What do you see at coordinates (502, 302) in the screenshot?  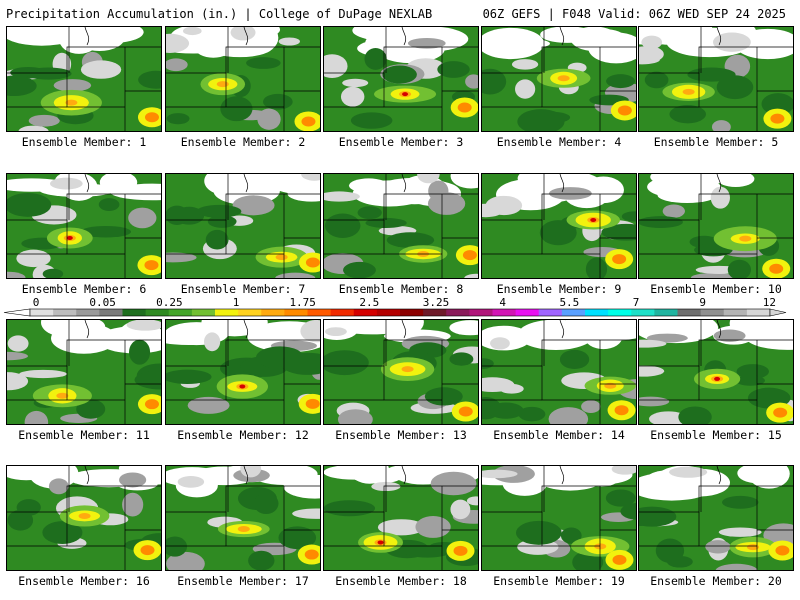 I see `colorbar-tick-label: 4` at bounding box center [502, 302].